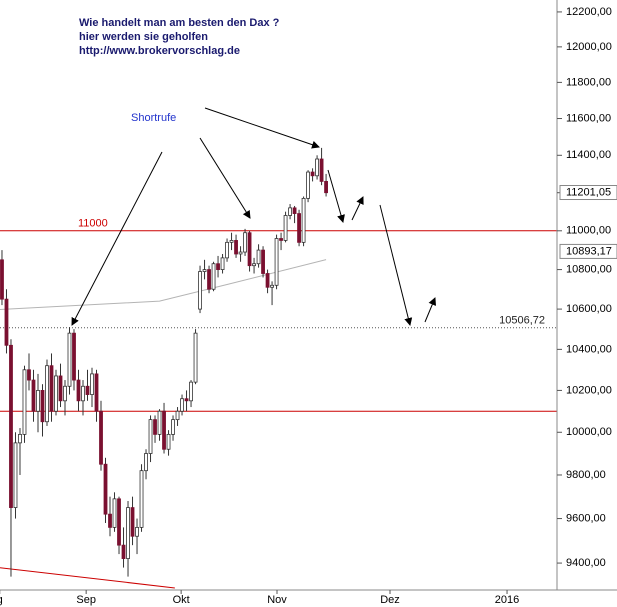 This screenshot has height=607, width=617. I want to click on y-tick-label: 11800,00, so click(588, 82).